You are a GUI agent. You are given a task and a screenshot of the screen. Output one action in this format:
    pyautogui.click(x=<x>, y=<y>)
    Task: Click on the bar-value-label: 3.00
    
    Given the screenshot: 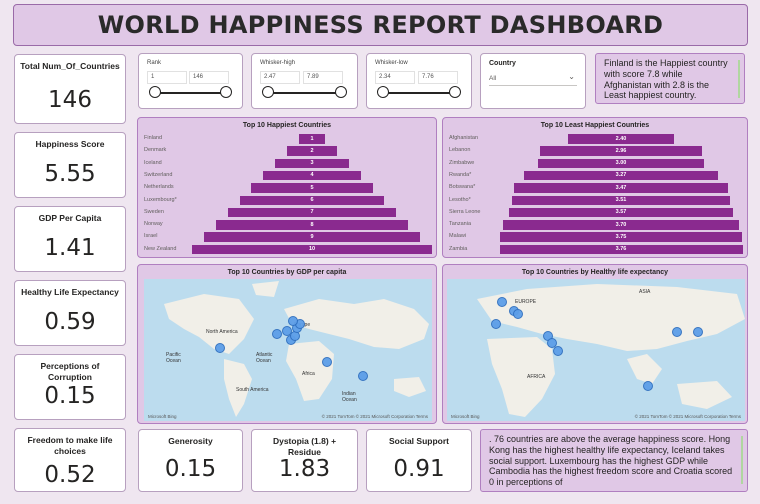 What is the action you would take?
    pyautogui.click(x=621, y=163)
    